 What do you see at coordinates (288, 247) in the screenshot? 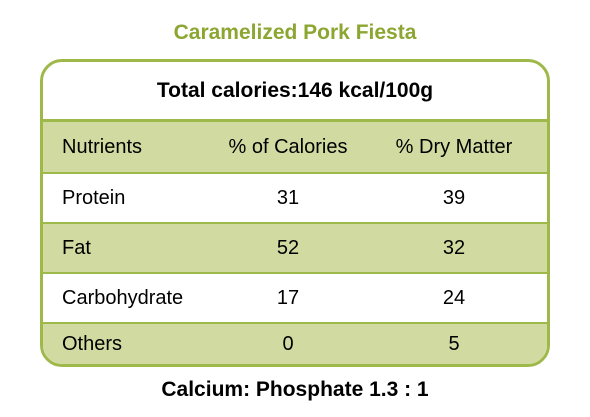
I see `calories-pct-value: 52` at bounding box center [288, 247].